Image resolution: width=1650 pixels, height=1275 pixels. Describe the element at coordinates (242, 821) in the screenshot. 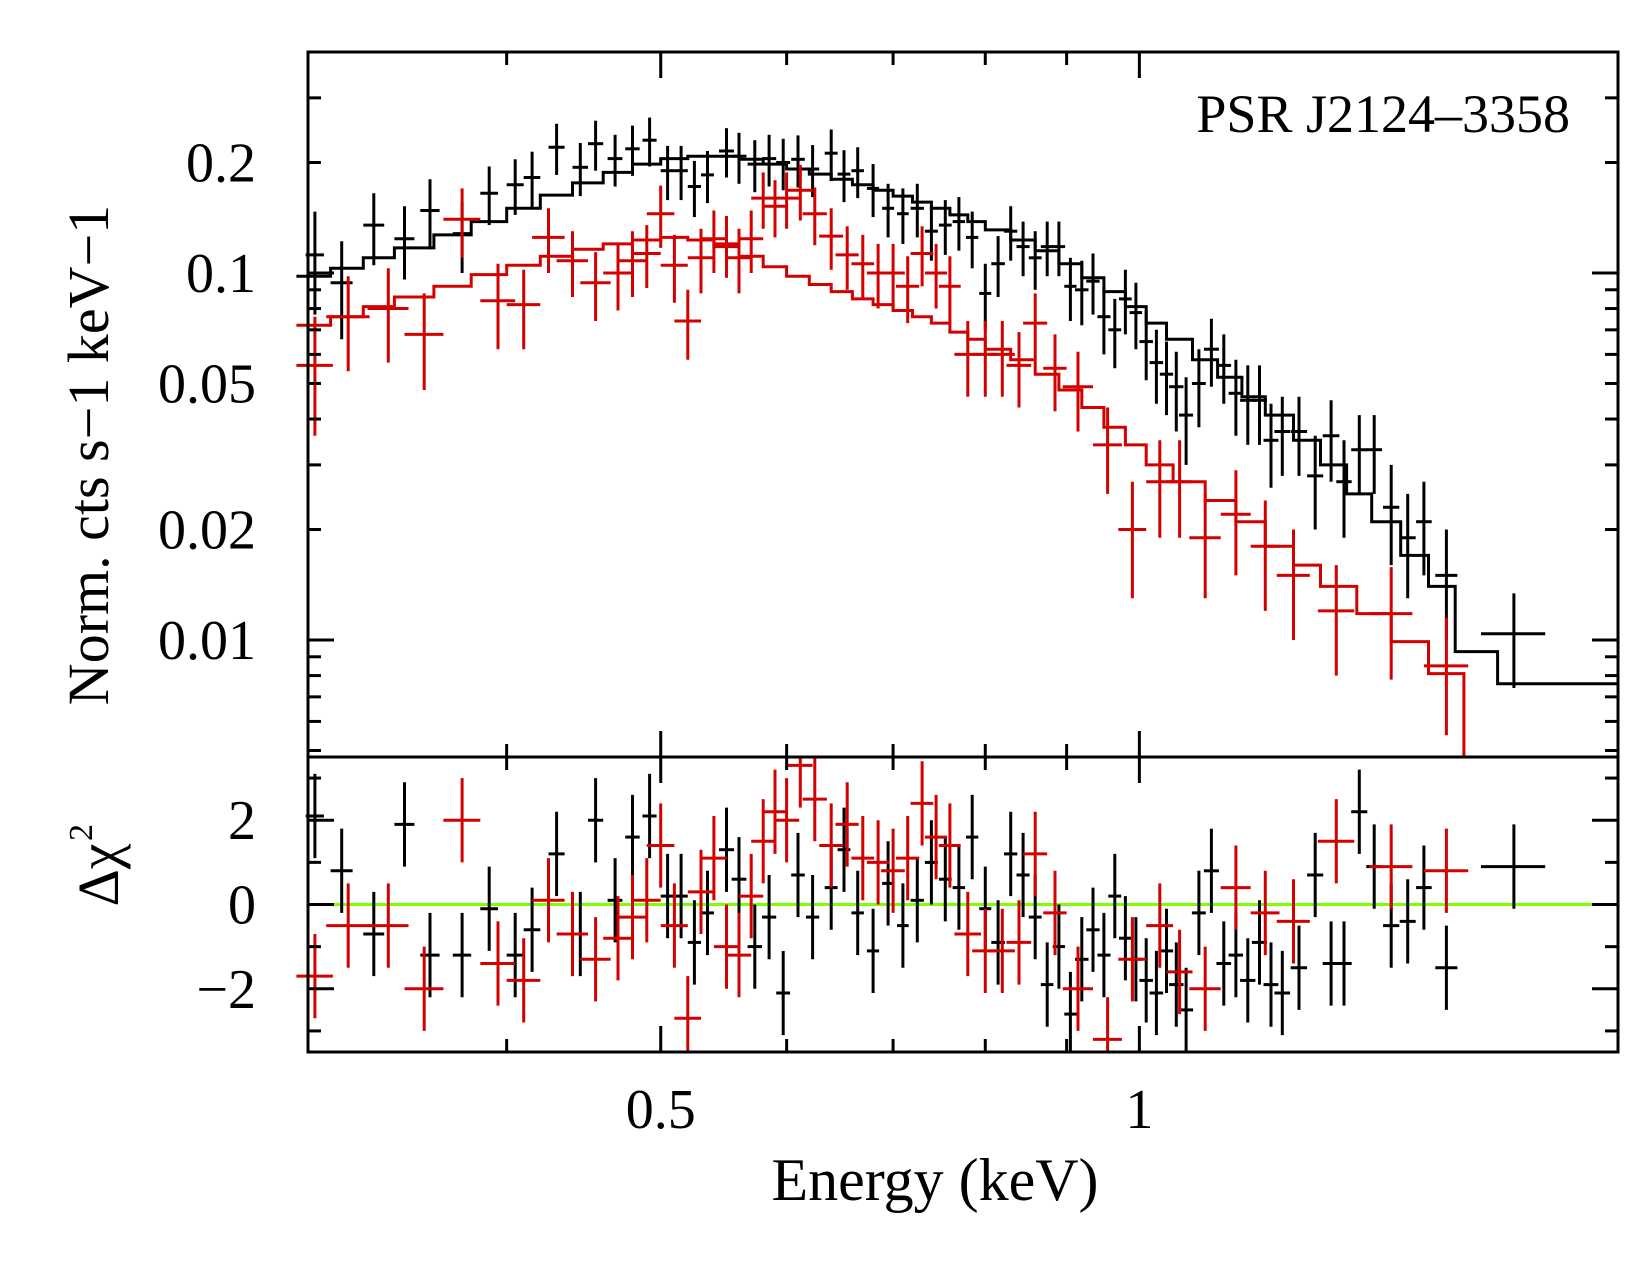

I see `residual-y-tick-label: 2` at that location.